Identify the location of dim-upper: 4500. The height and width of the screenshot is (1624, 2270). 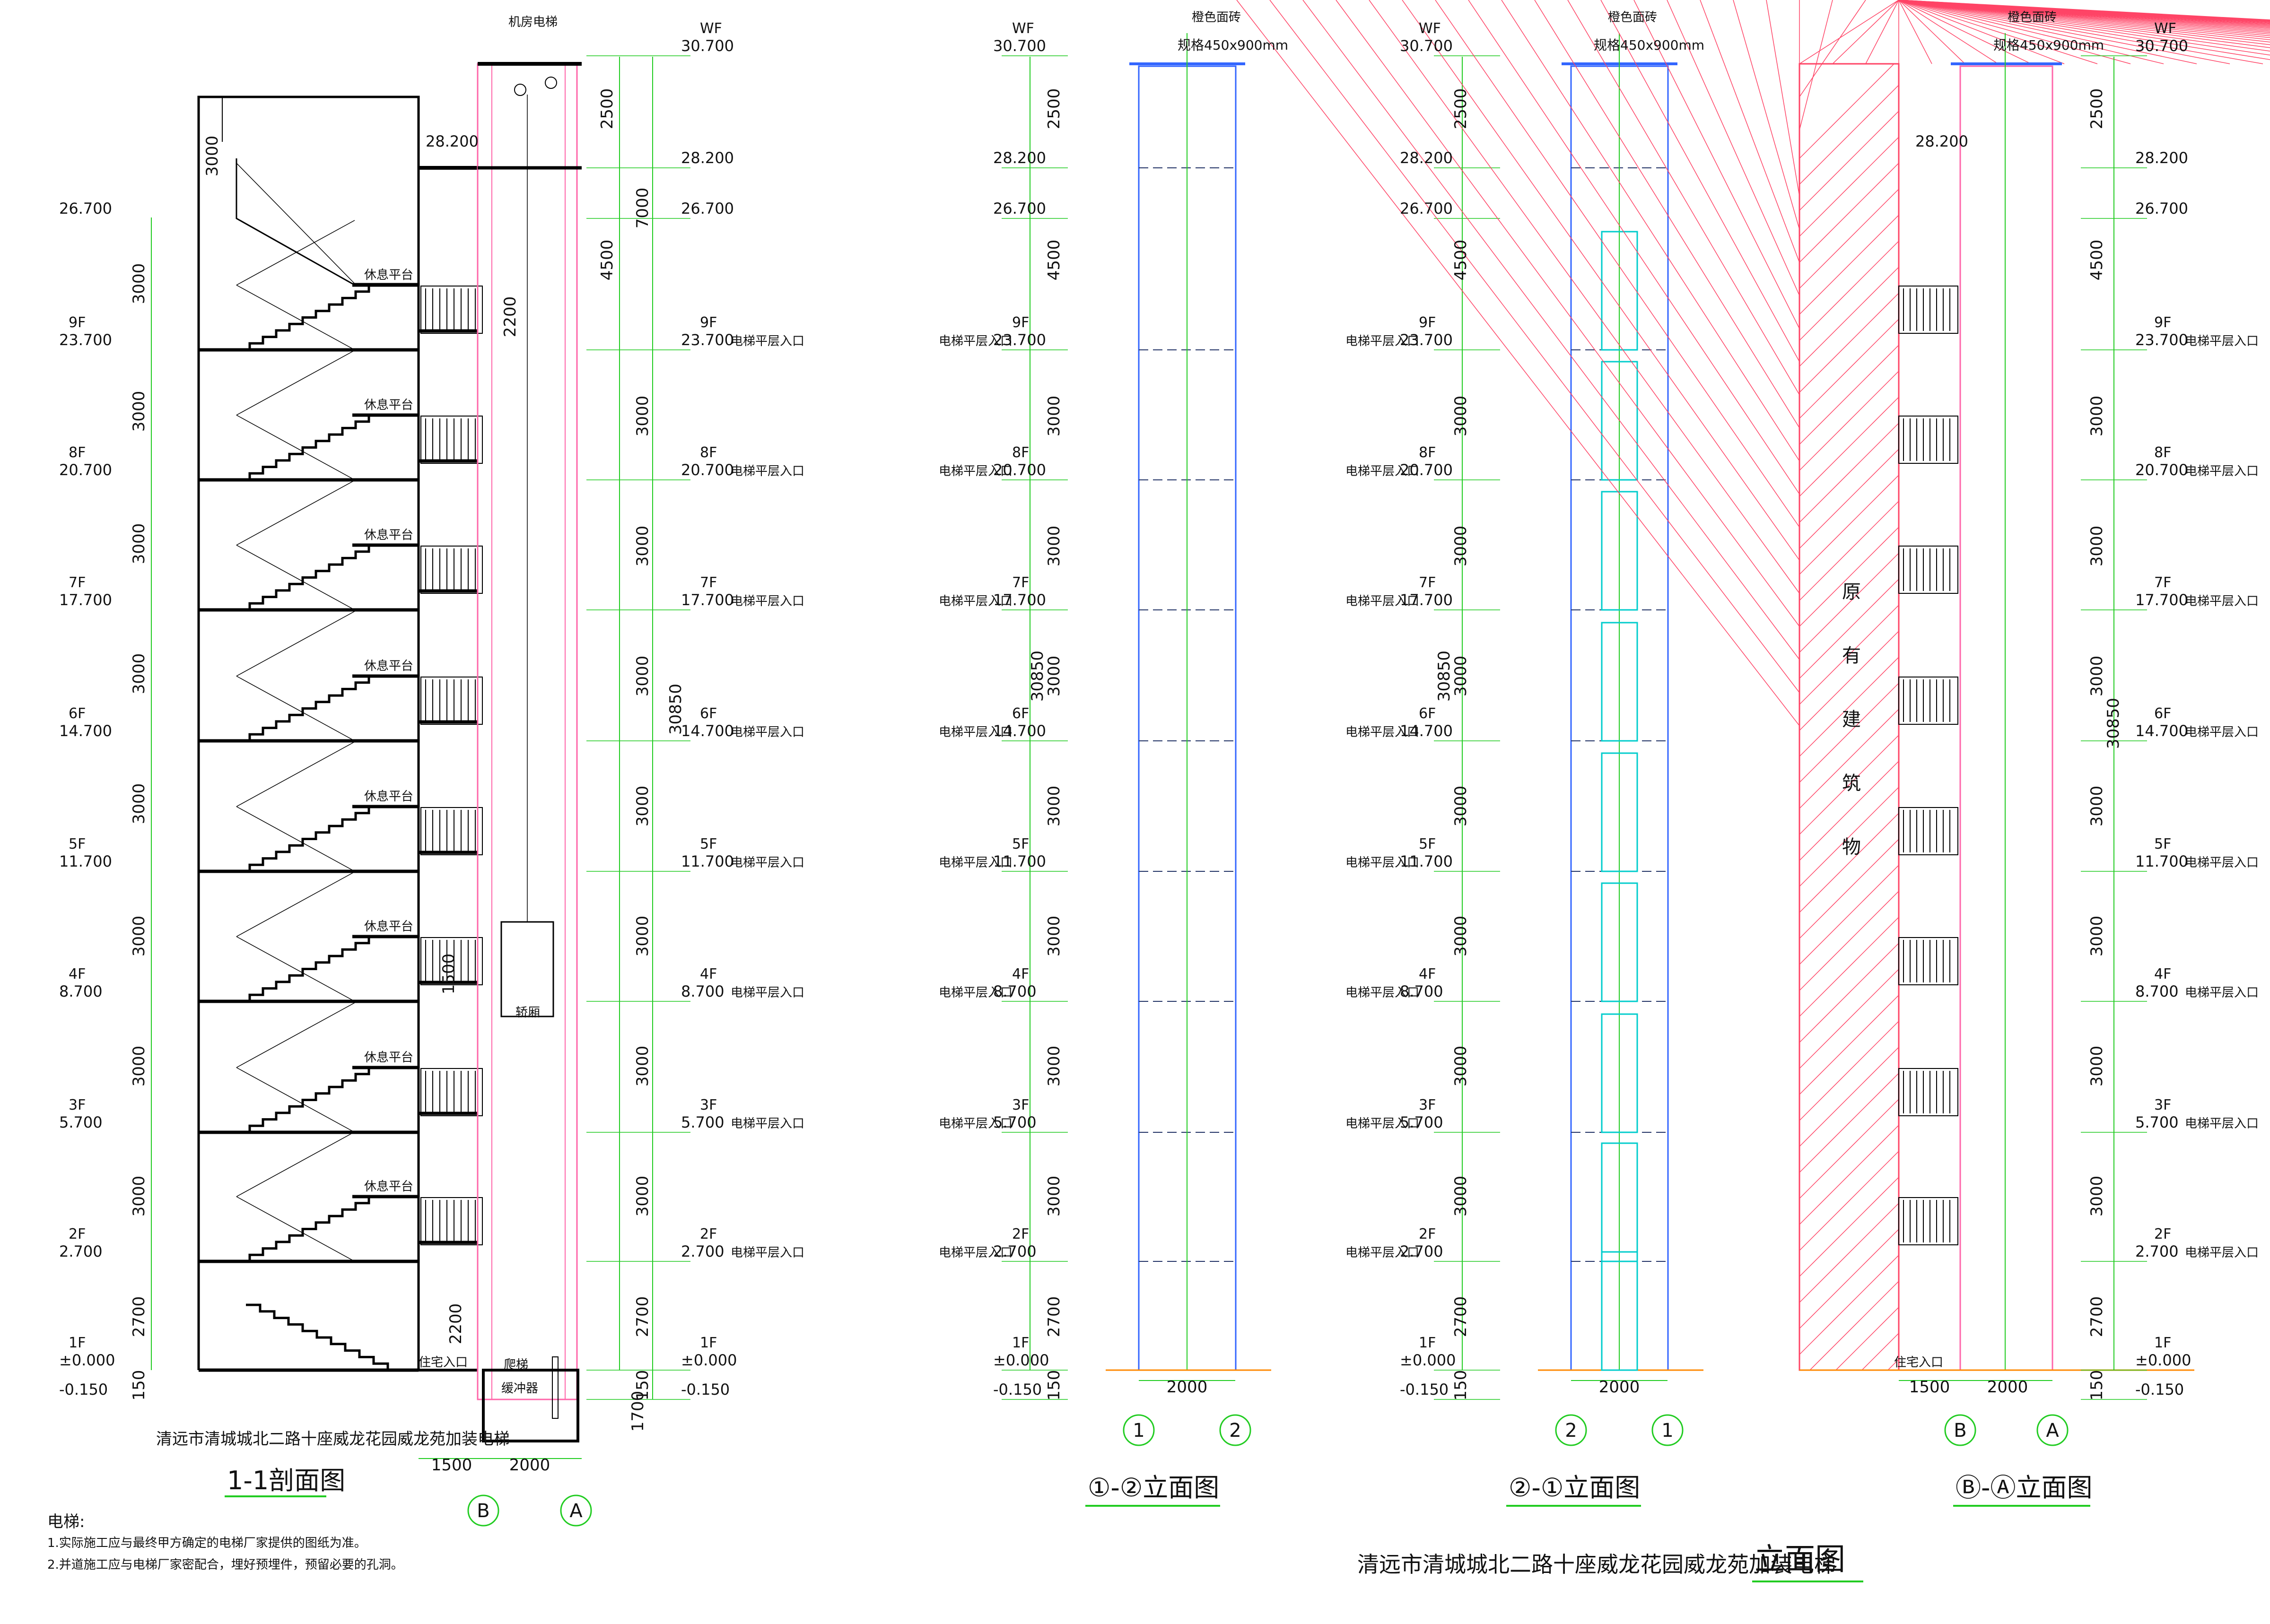
(607, 260).